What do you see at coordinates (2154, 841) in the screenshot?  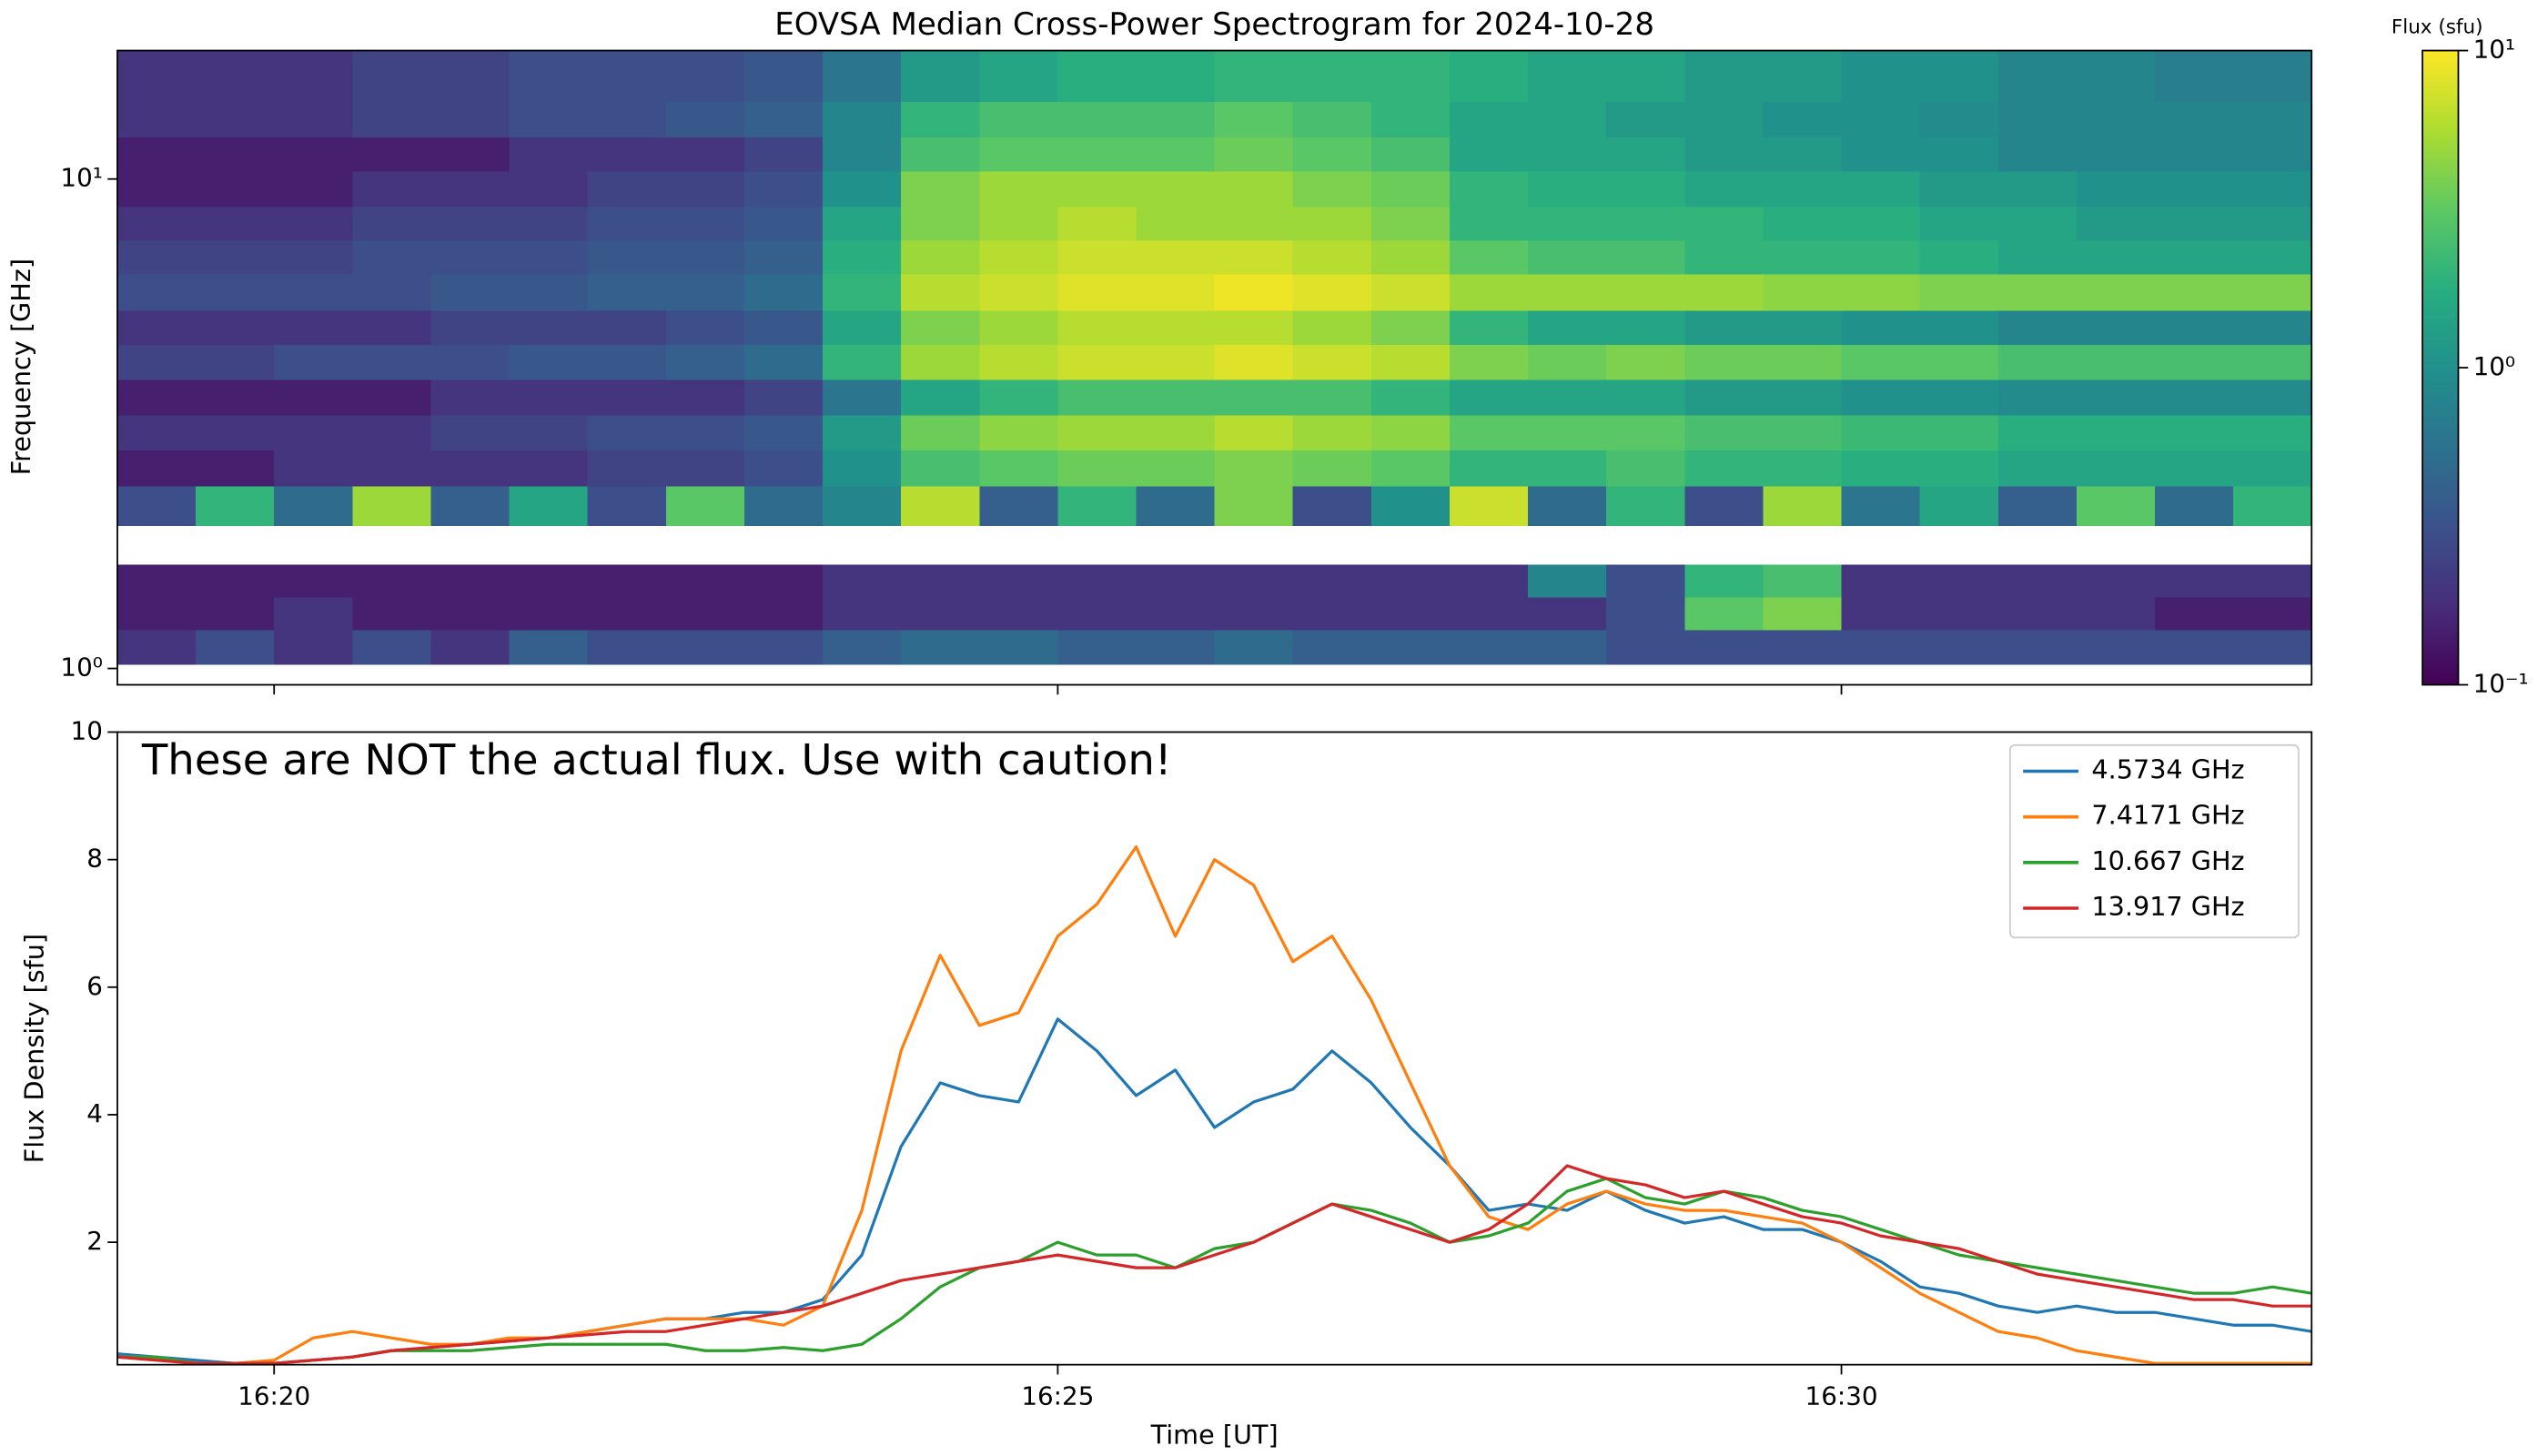 I see `legend-box` at bounding box center [2154, 841].